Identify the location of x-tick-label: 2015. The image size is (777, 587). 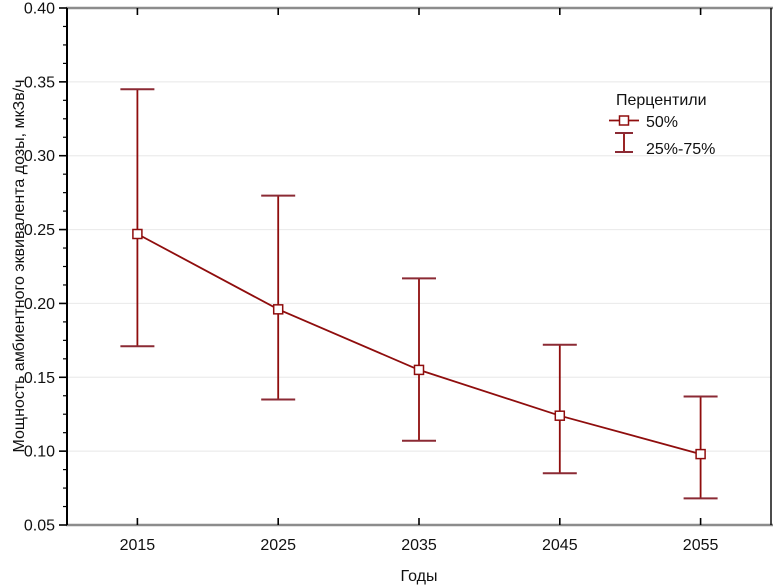
(138, 545).